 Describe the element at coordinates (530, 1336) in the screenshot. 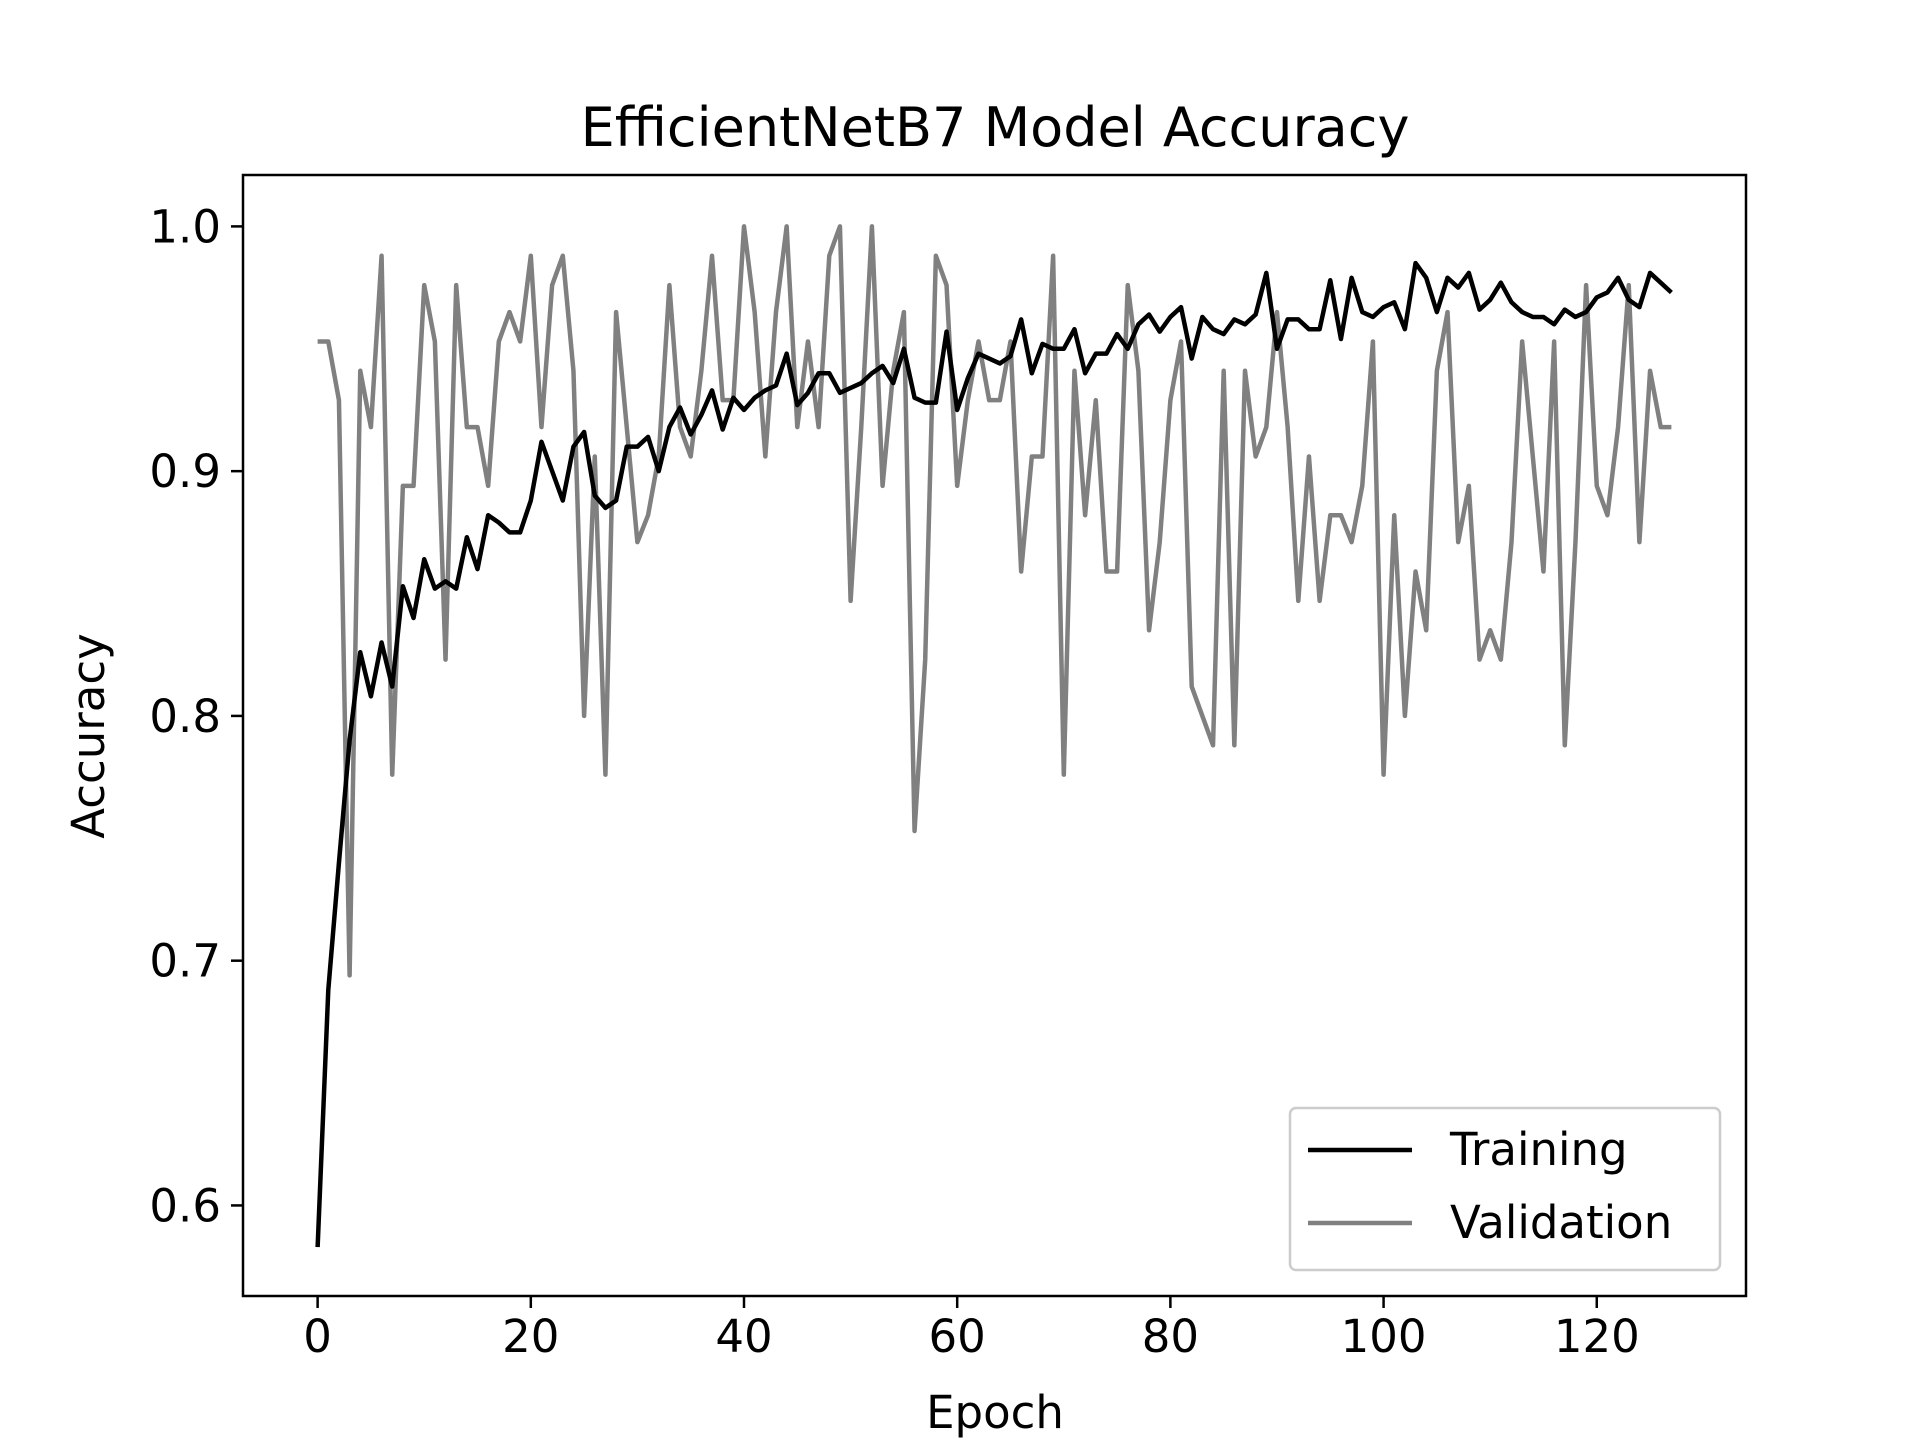

I see `x-tick-label: 20` at that location.